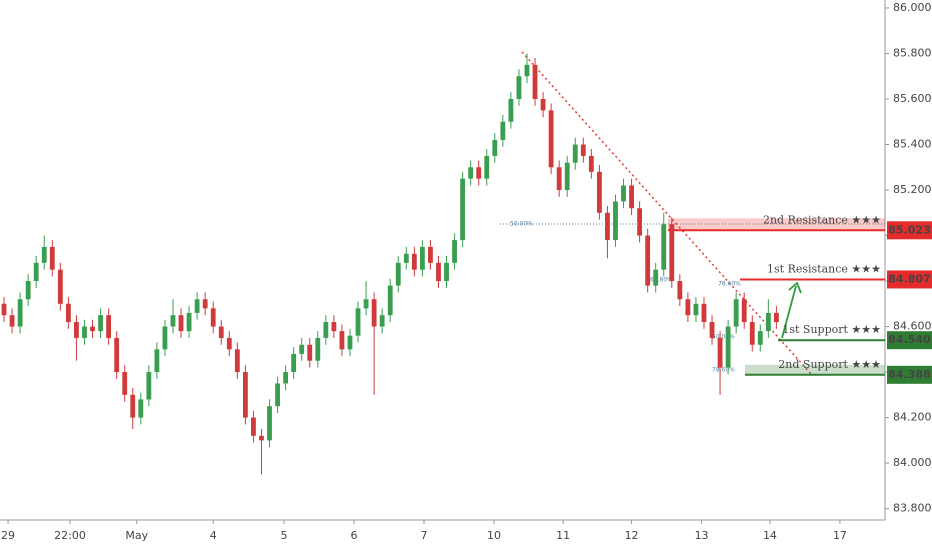 This screenshot has height=550, width=932. Describe the element at coordinates (136, 535) in the screenshot. I see `x-tick-label: May` at that location.